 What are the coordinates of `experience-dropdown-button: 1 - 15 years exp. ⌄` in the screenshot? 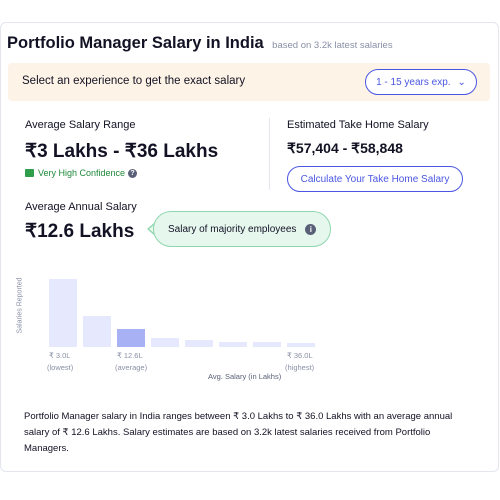 It's located at (421, 82).